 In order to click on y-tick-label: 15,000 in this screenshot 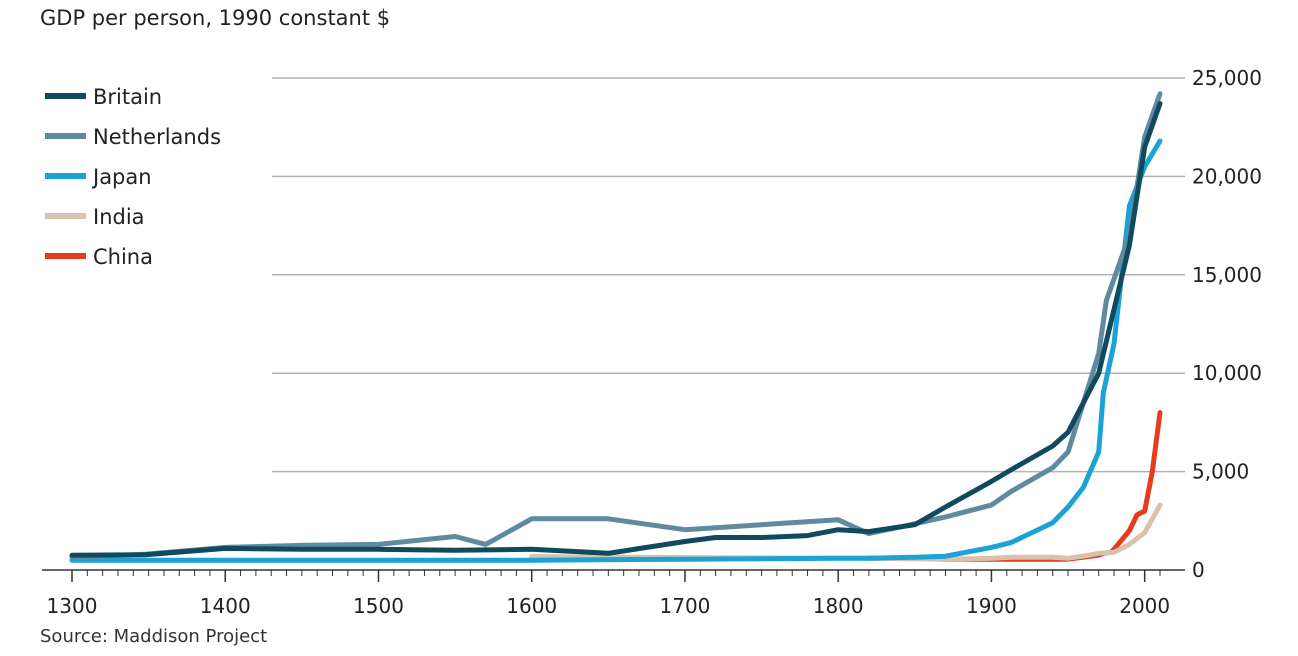, I will do `click(1227, 275)`.